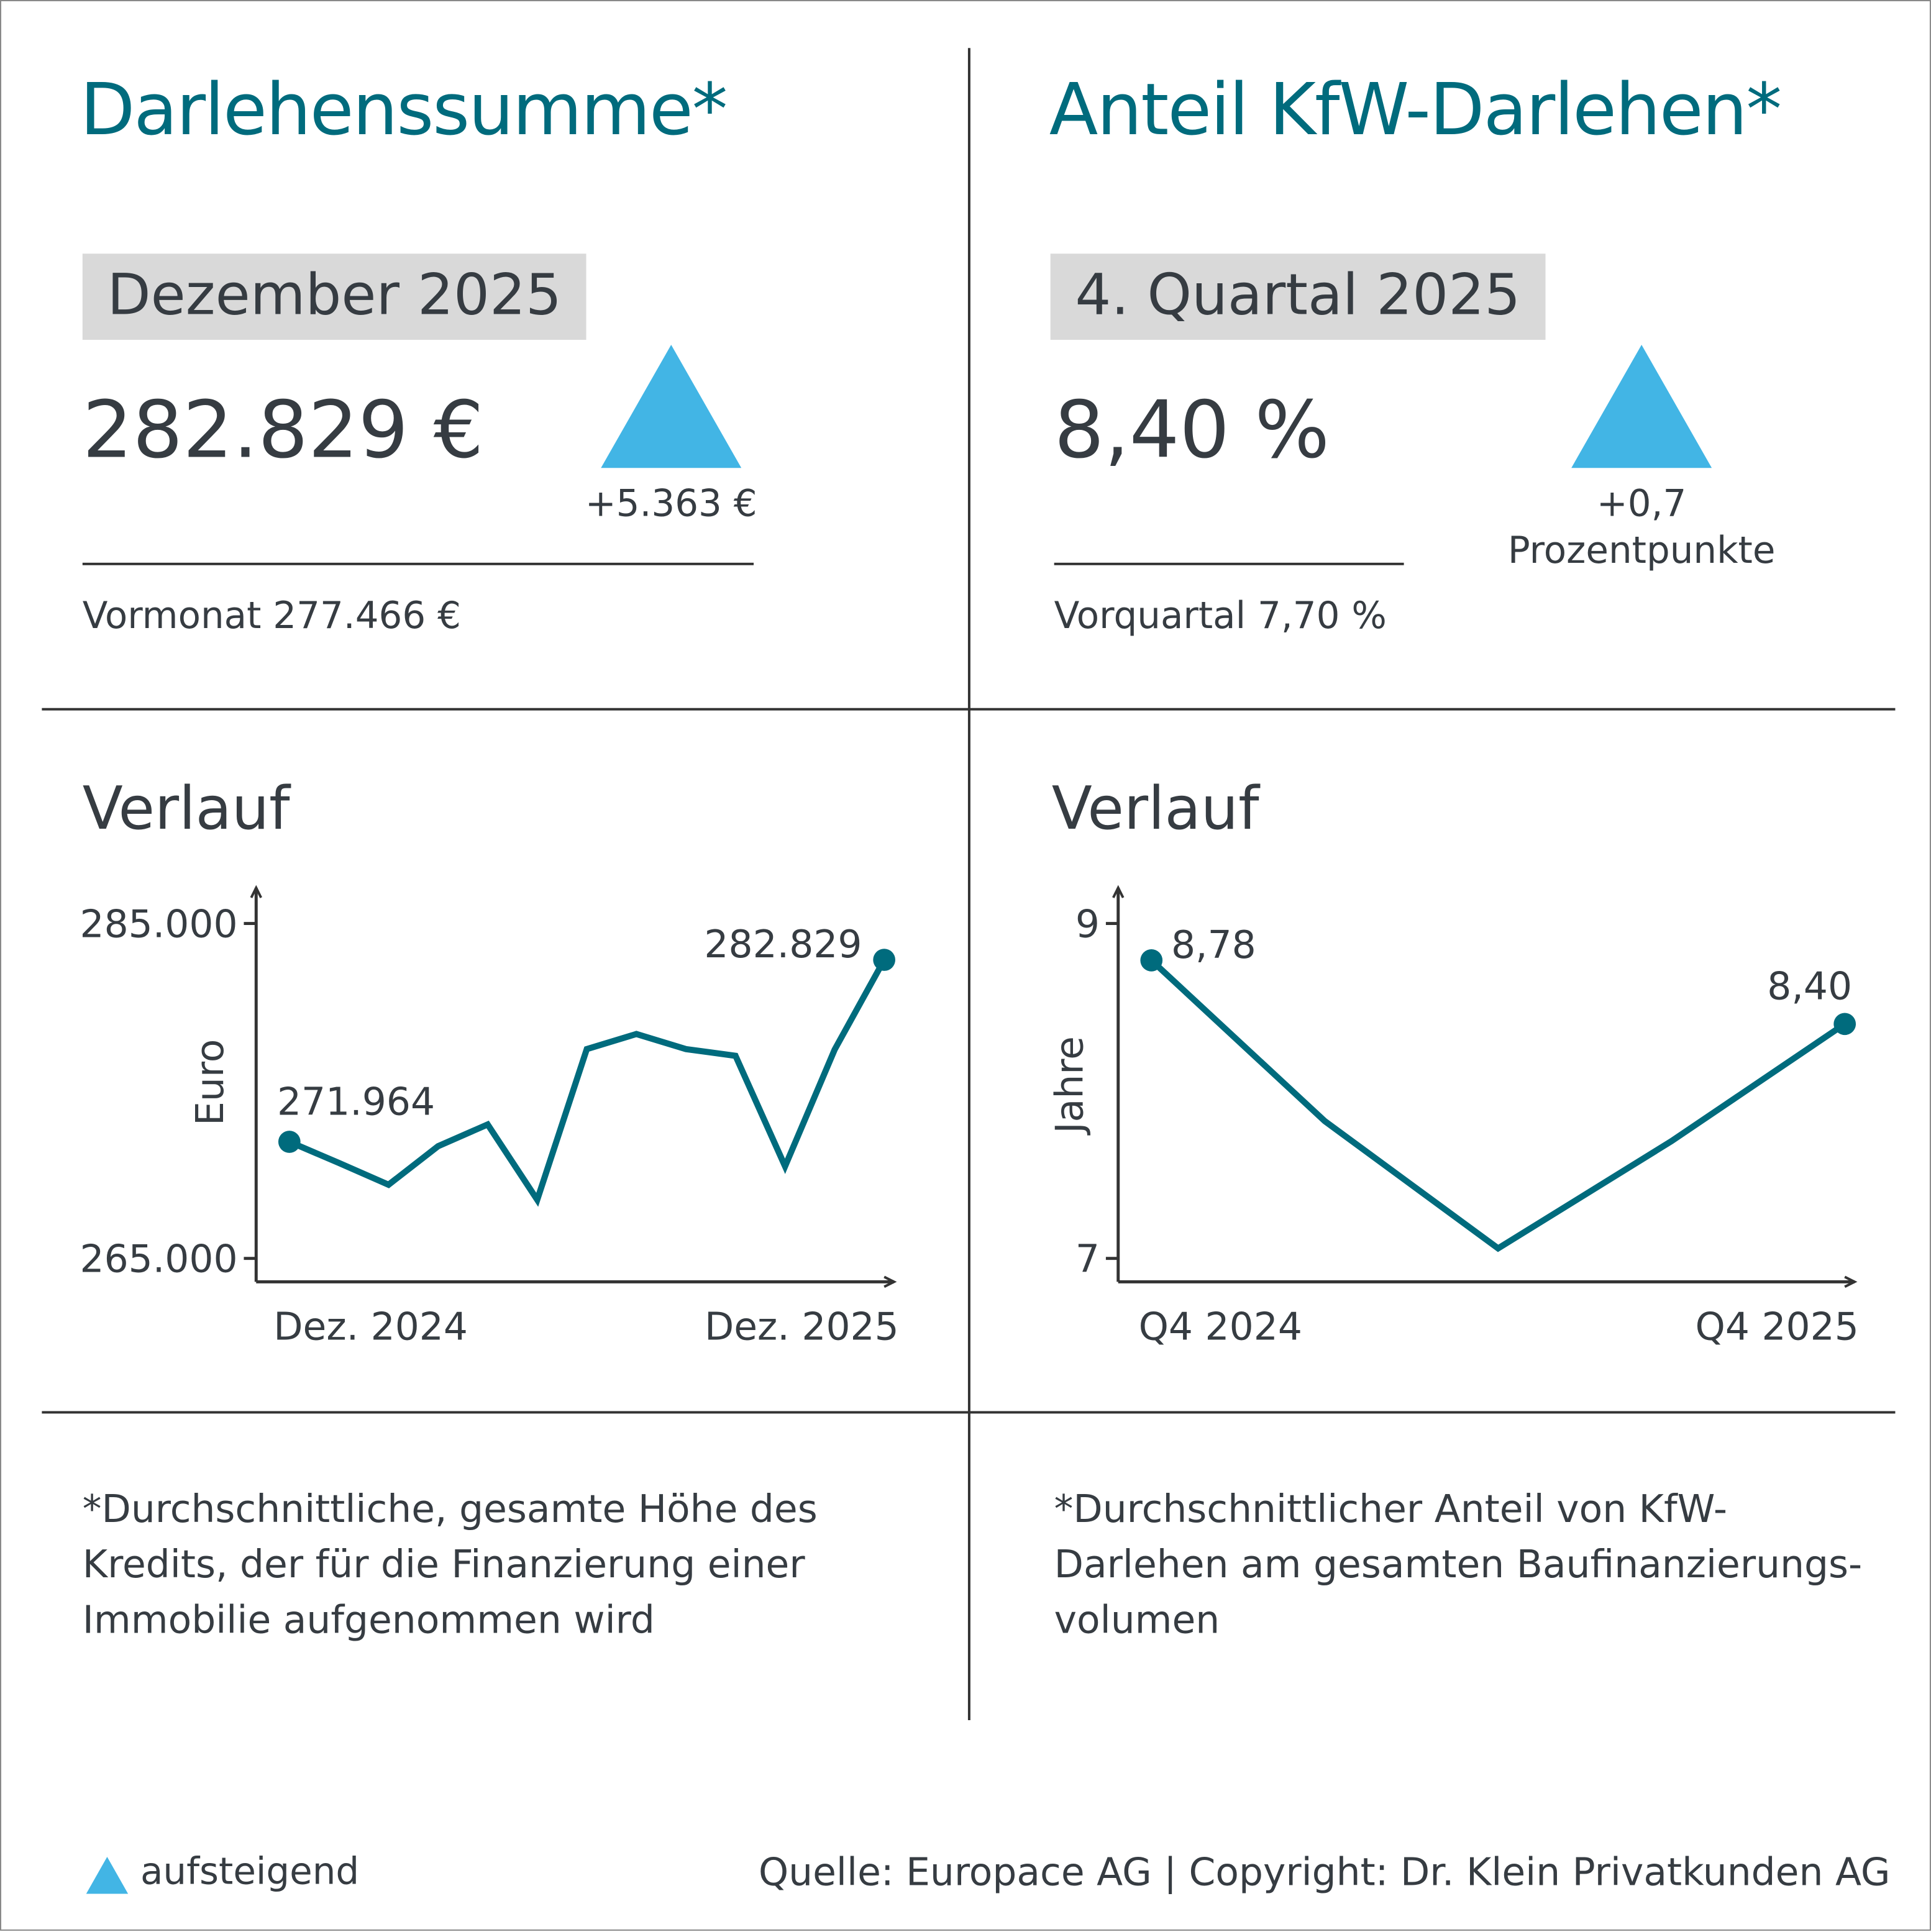 Image resolution: width=1931 pixels, height=1932 pixels. Describe the element at coordinates (802, 1327) in the screenshot. I see `x-tick-label: Dez. 2025` at that location.